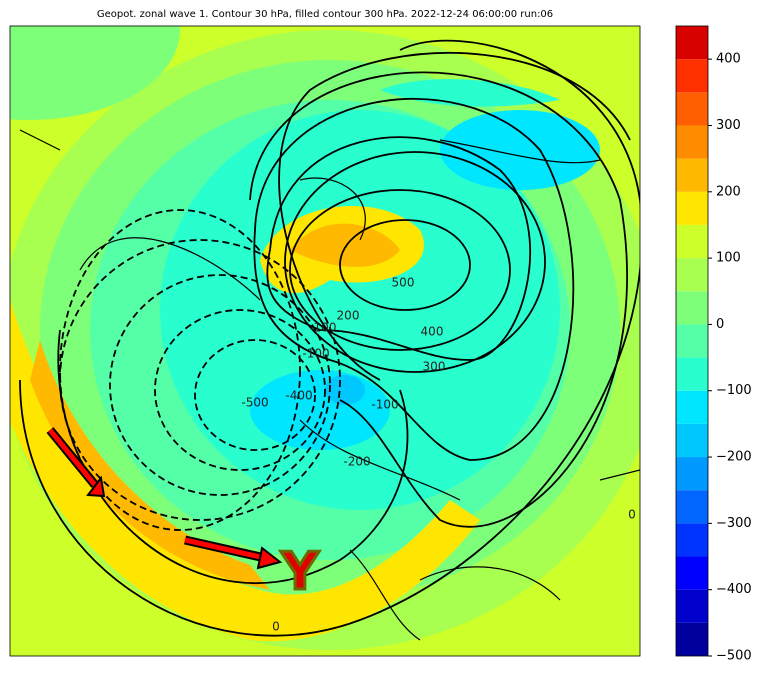 The width and height of the screenshot is (765, 674). Describe the element at coordinates (403, 283) in the screenshot. I see `contour-label: 500` at that location.